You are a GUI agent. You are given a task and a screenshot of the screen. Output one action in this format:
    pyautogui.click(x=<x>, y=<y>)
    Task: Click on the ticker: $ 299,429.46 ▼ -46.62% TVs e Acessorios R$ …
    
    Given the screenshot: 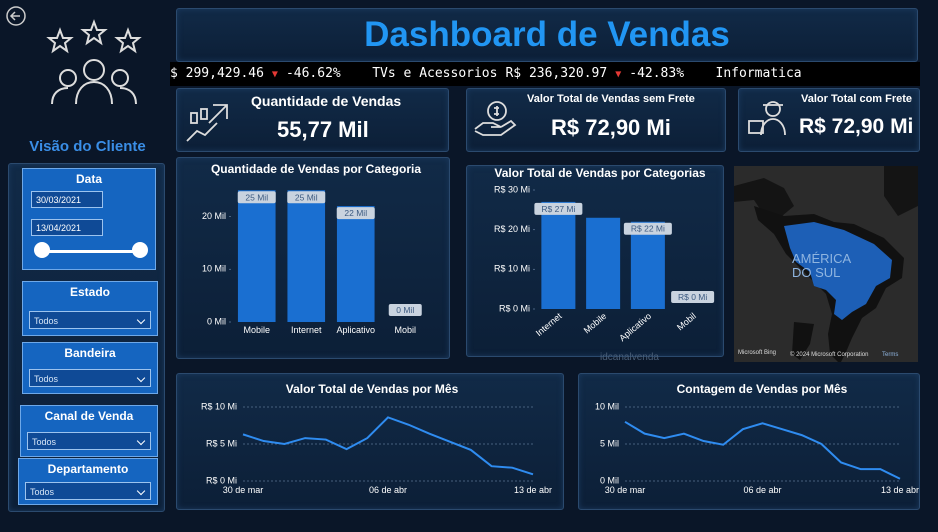 What is the action you would take?
    pyautogui.click(x=545, y=74)
    